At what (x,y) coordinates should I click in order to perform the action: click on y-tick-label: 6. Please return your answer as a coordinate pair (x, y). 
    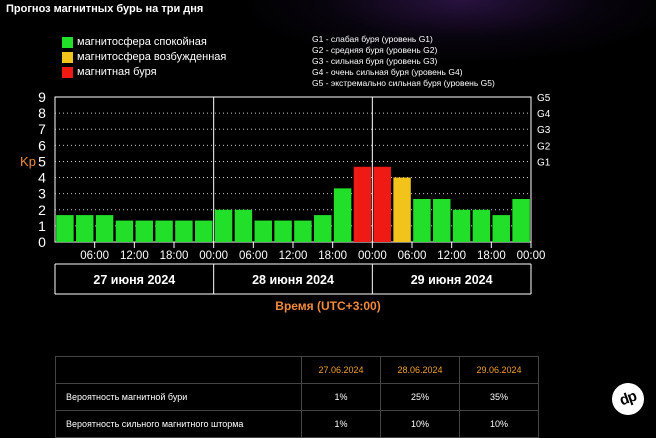
    Looking at the image, I should click on (42, 145).